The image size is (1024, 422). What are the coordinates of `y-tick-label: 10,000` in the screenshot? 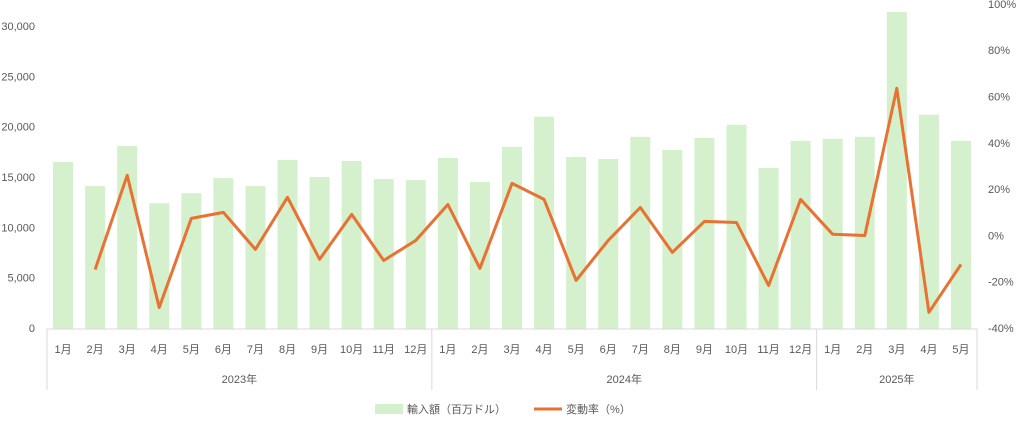 It's located at (18, 228).